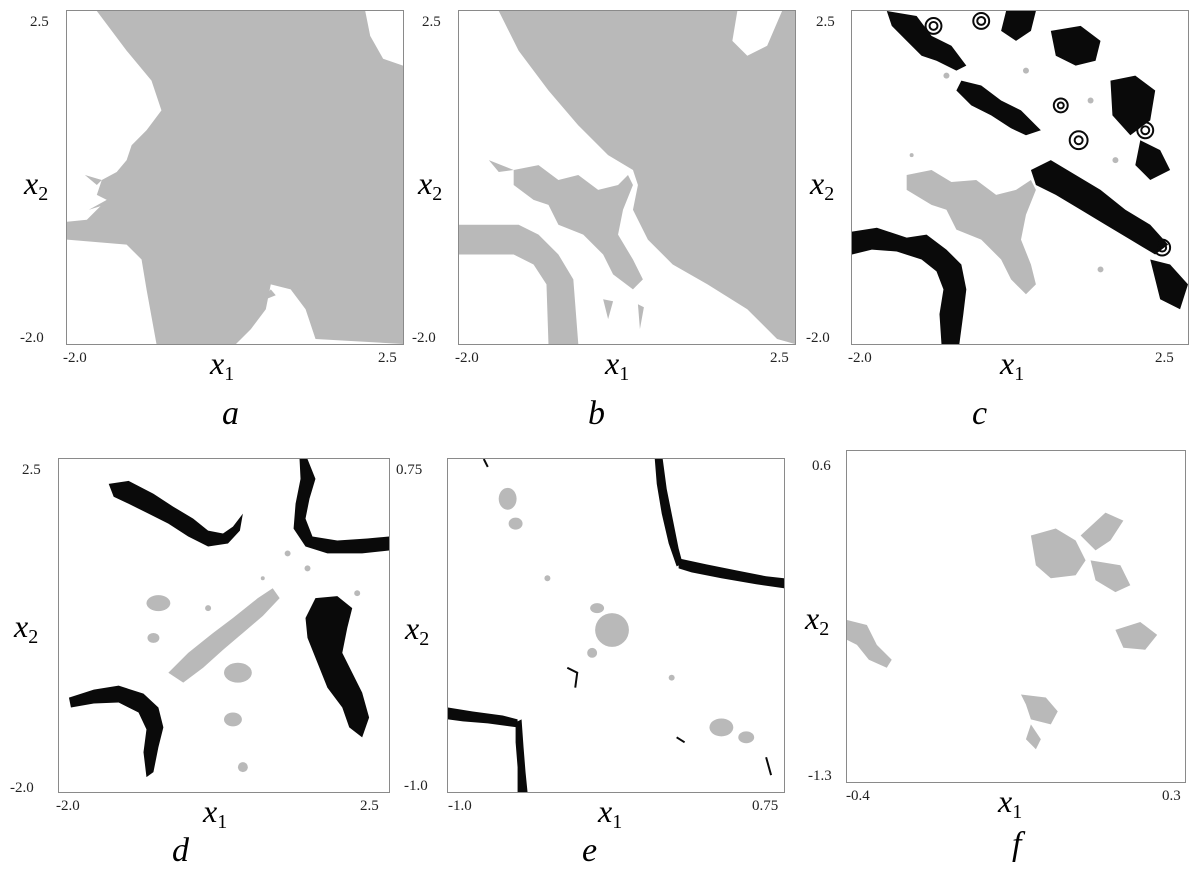  I want to click on panel-caption: f, so click(1017, 844).